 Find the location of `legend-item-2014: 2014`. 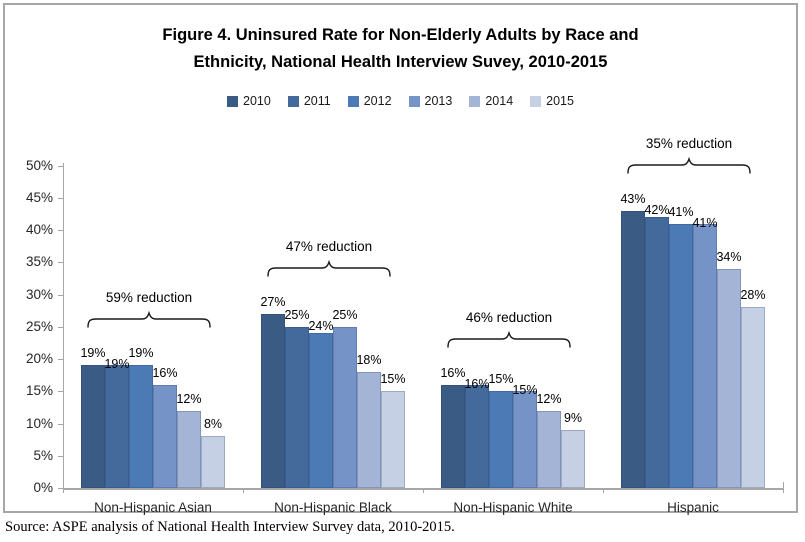

legend-item-2014: 2014 is located at coordinates (491, 101).